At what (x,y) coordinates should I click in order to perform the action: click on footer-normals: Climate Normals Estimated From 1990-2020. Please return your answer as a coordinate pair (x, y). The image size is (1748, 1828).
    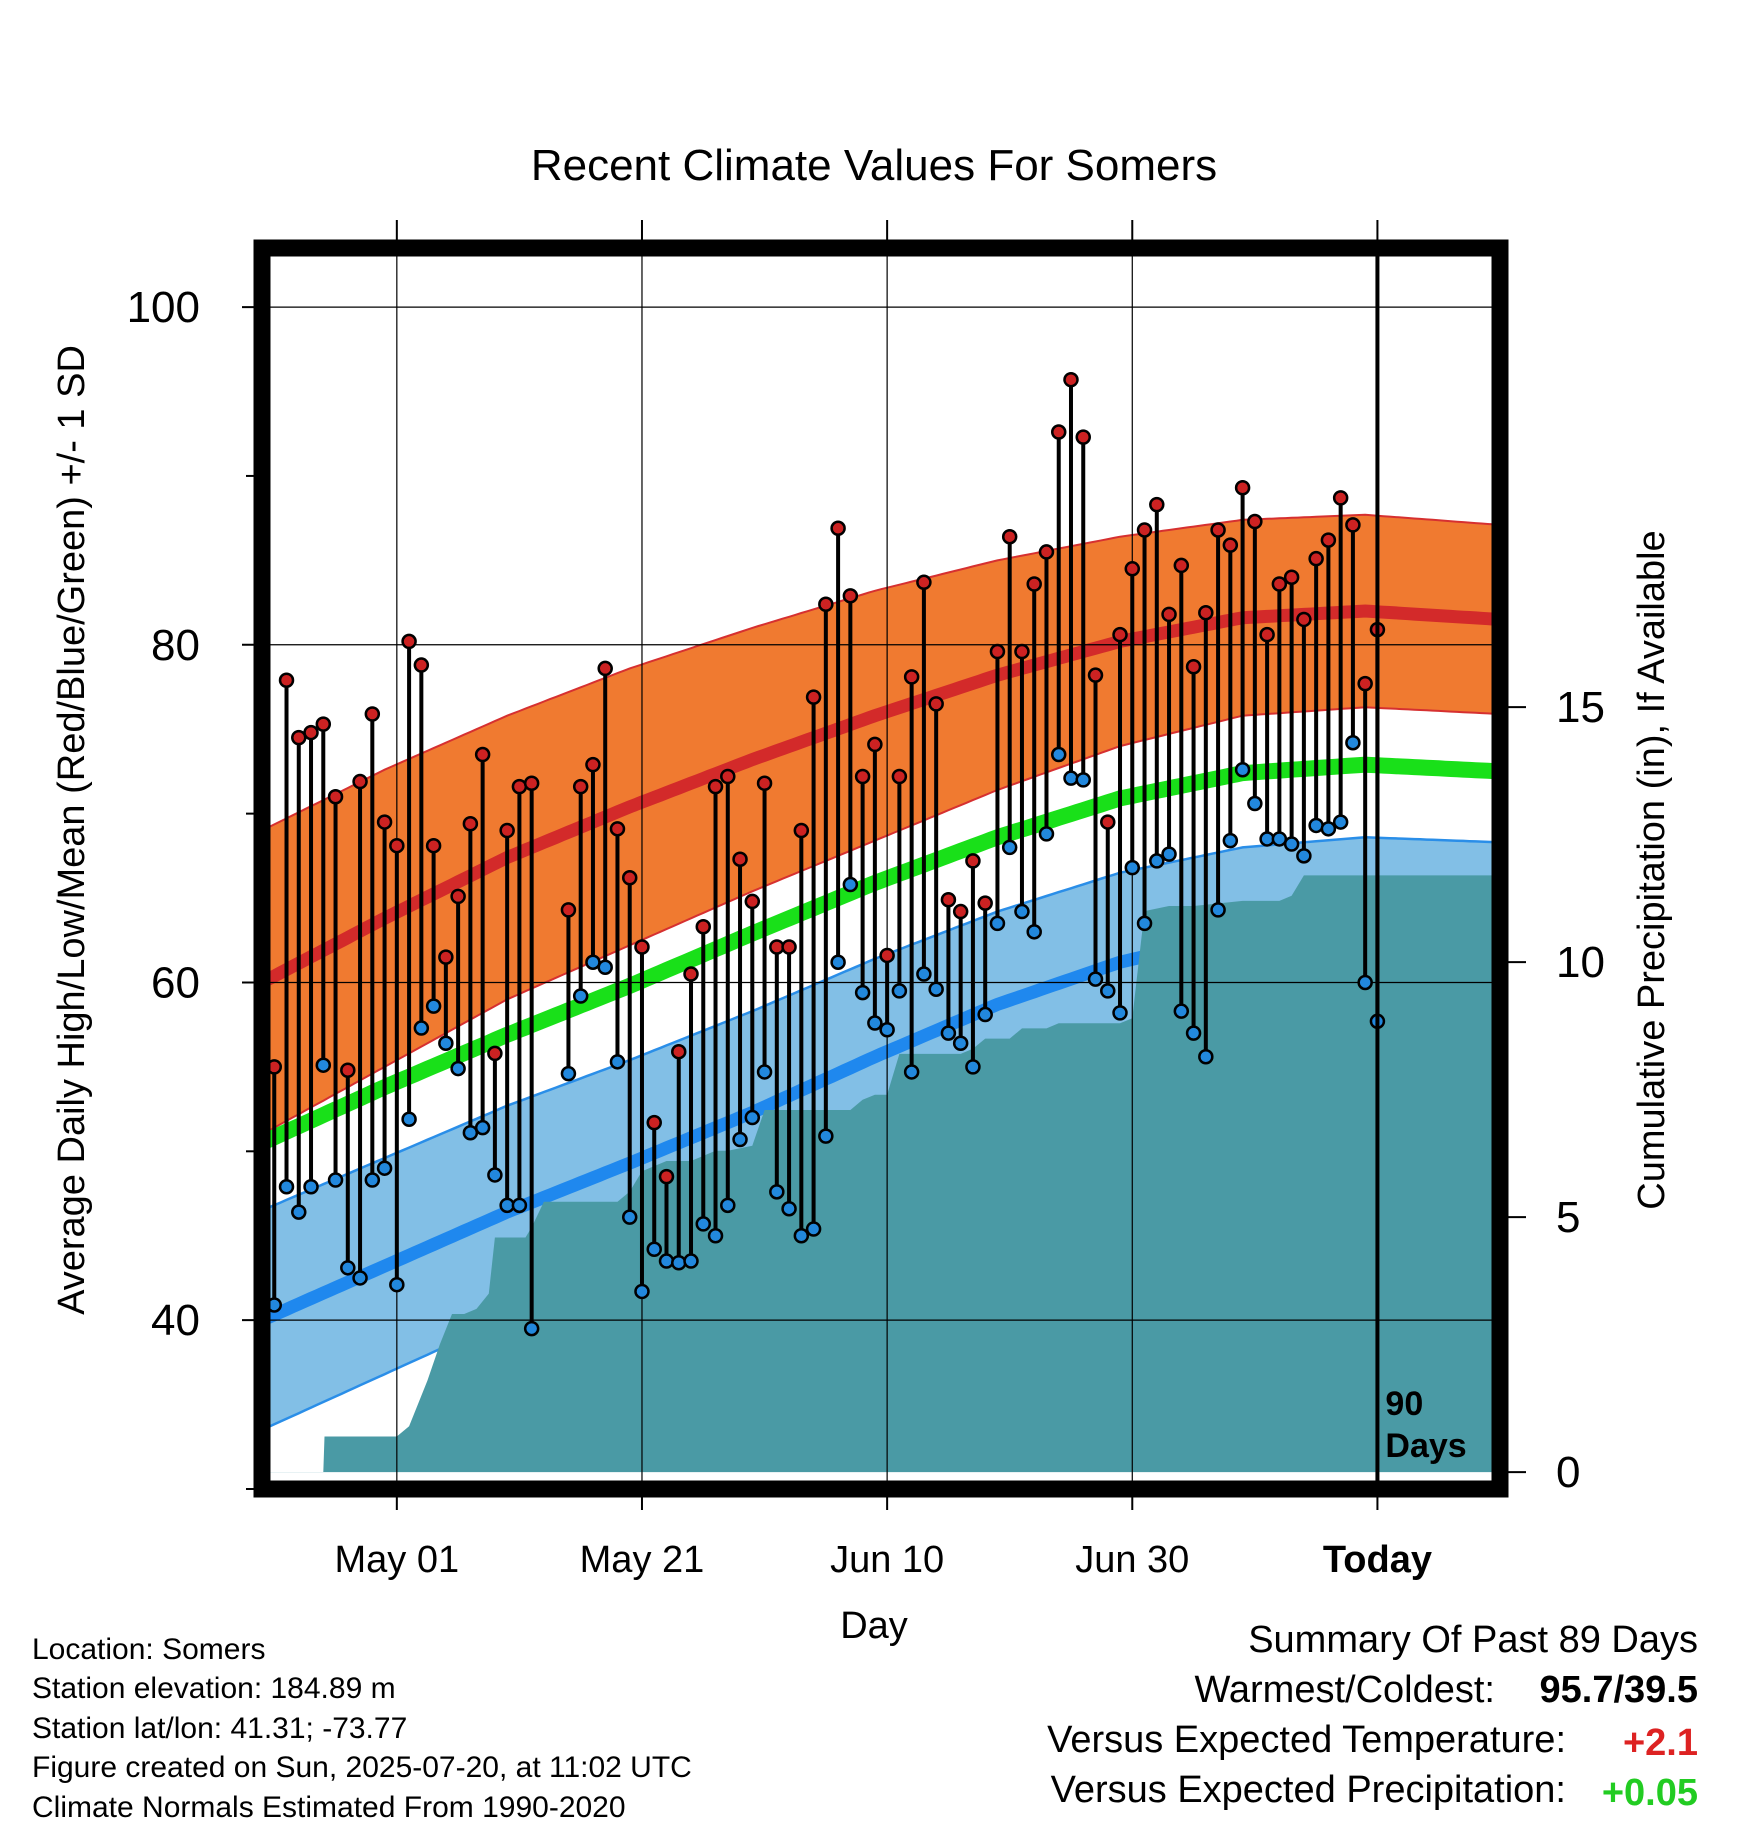
    Looking at the image, I should click on (329, 1807).